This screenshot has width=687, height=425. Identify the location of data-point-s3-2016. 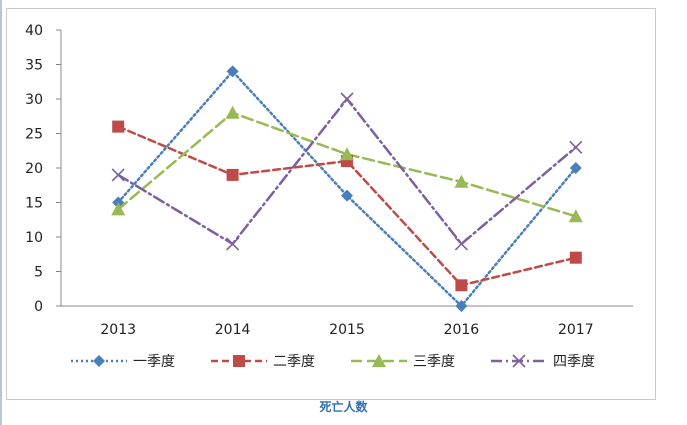
(461, 181).